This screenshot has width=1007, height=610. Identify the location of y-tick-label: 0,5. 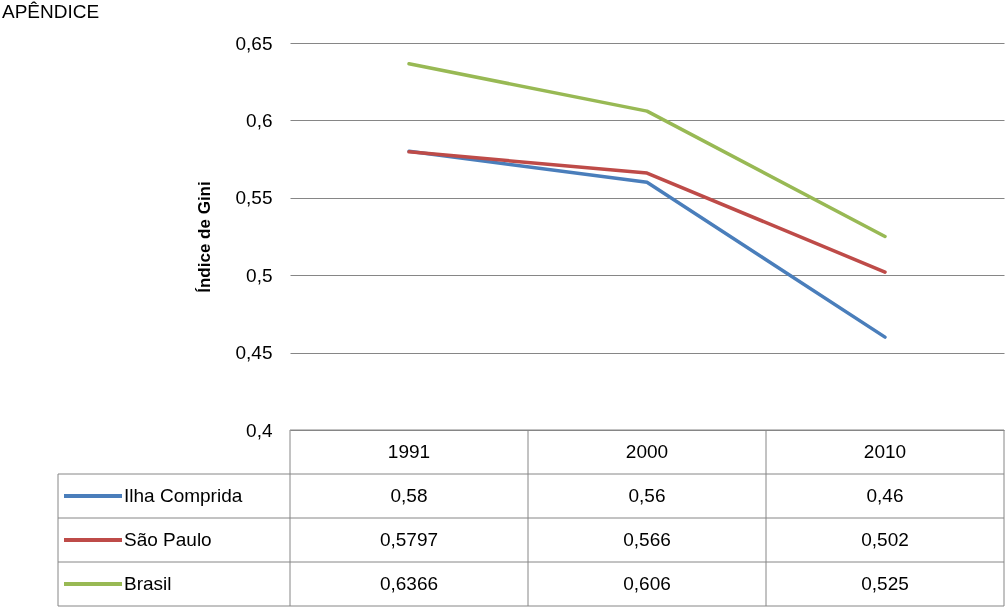
(259, 275).